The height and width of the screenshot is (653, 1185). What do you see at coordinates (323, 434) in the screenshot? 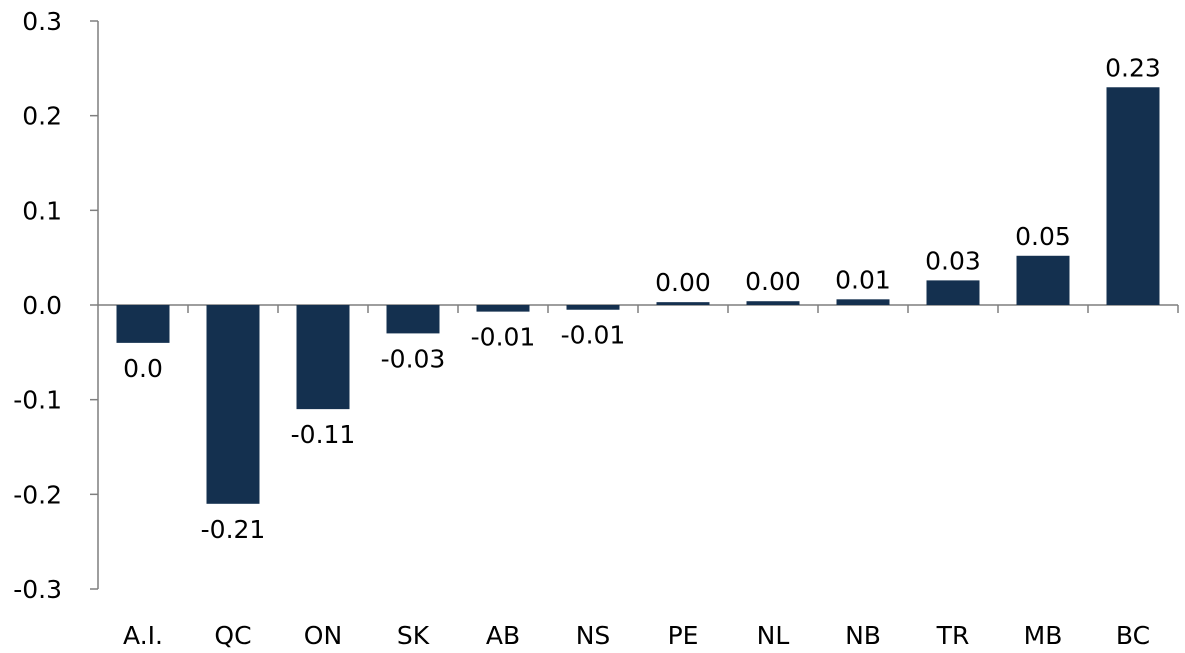
I see `data-label: -0.11` at bounding box center [323, 434].